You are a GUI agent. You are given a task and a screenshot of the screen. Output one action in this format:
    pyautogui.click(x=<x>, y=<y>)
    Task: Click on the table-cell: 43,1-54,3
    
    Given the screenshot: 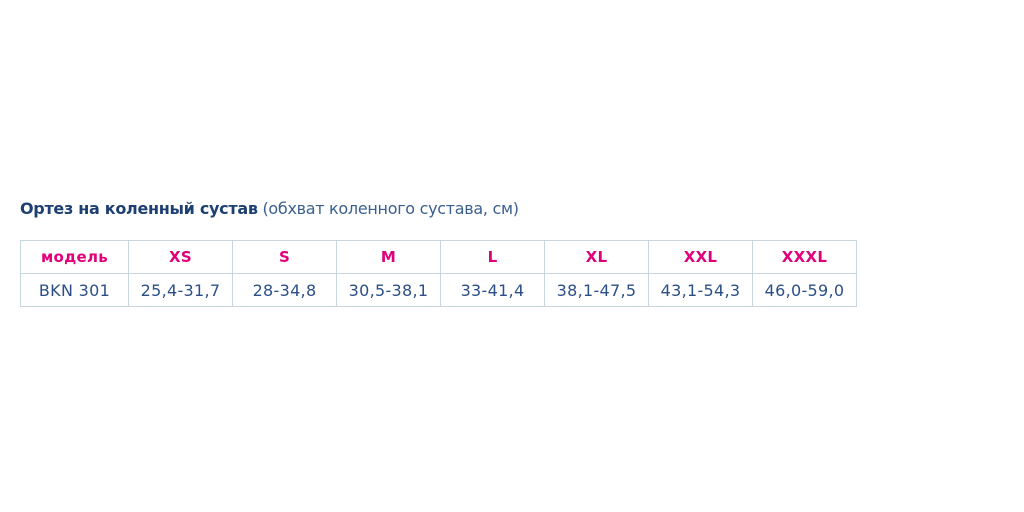 What is the action you would take?
    pyautogui.click(x=700, y=290)
    